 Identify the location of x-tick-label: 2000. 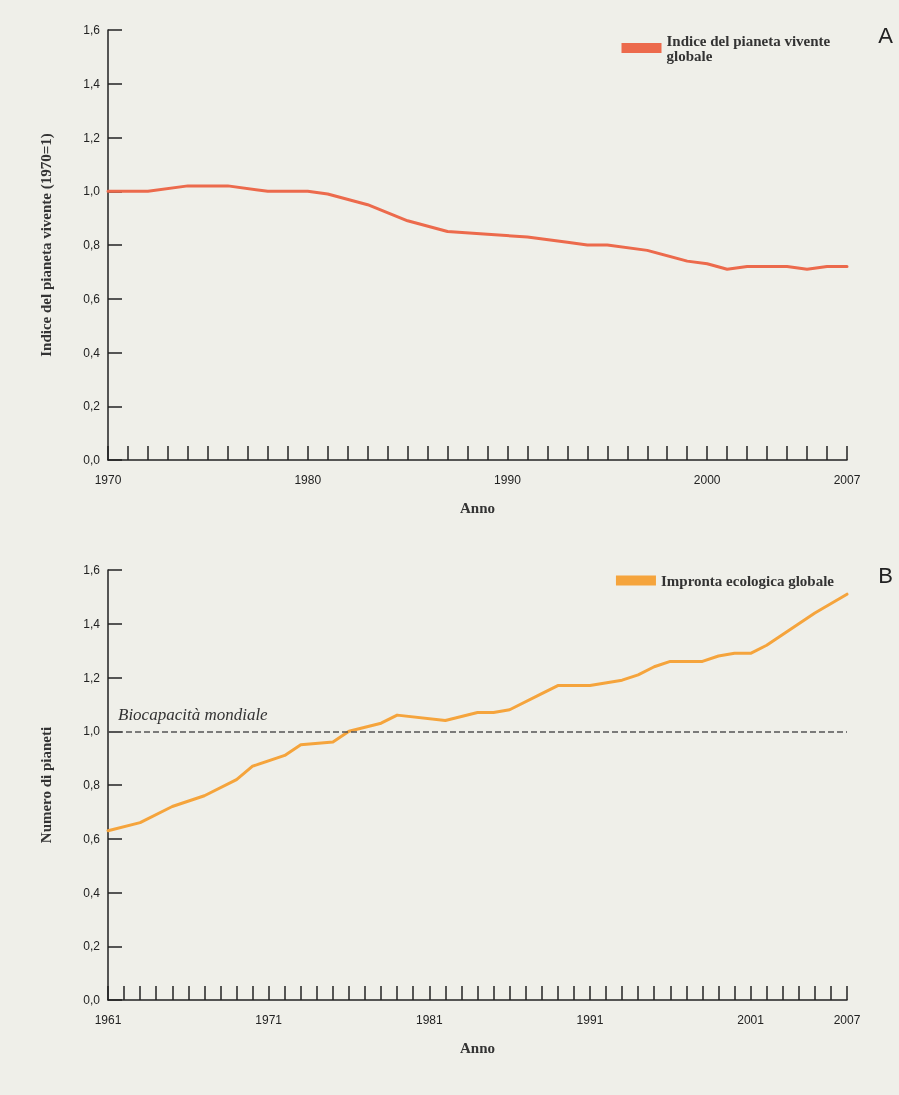
(707, 480).